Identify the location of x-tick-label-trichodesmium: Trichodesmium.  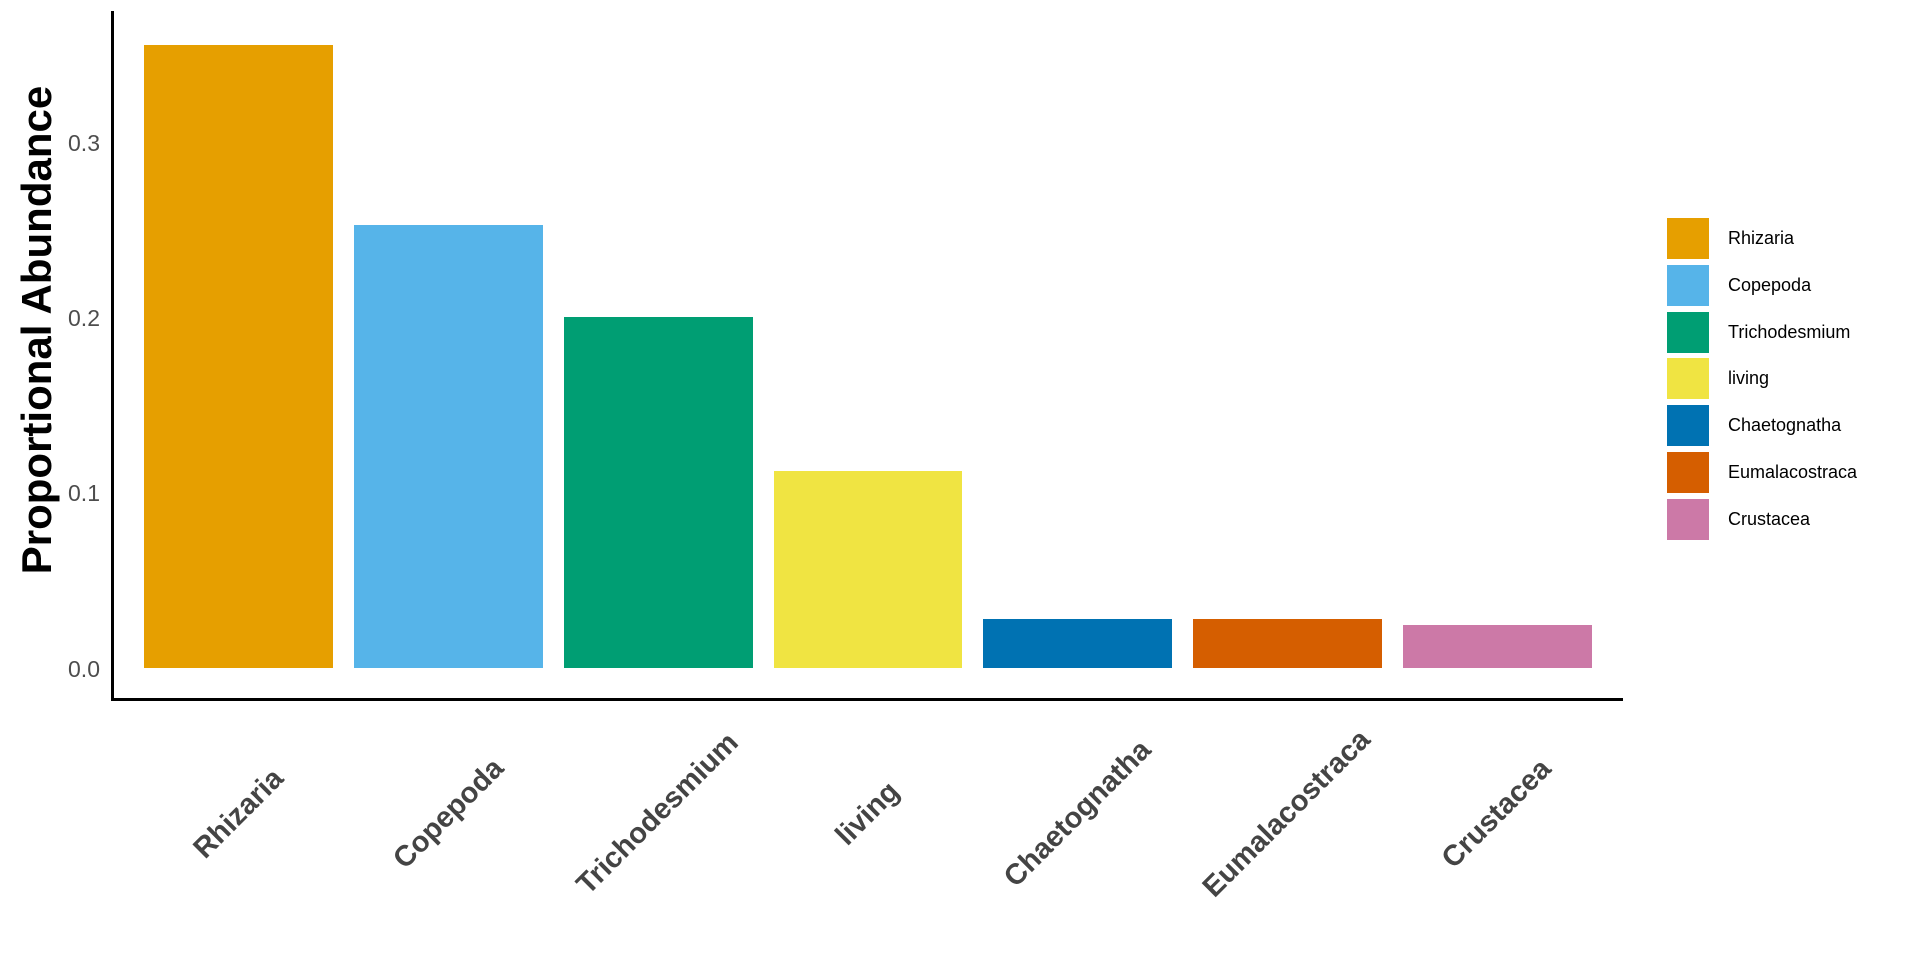
(658, 813).